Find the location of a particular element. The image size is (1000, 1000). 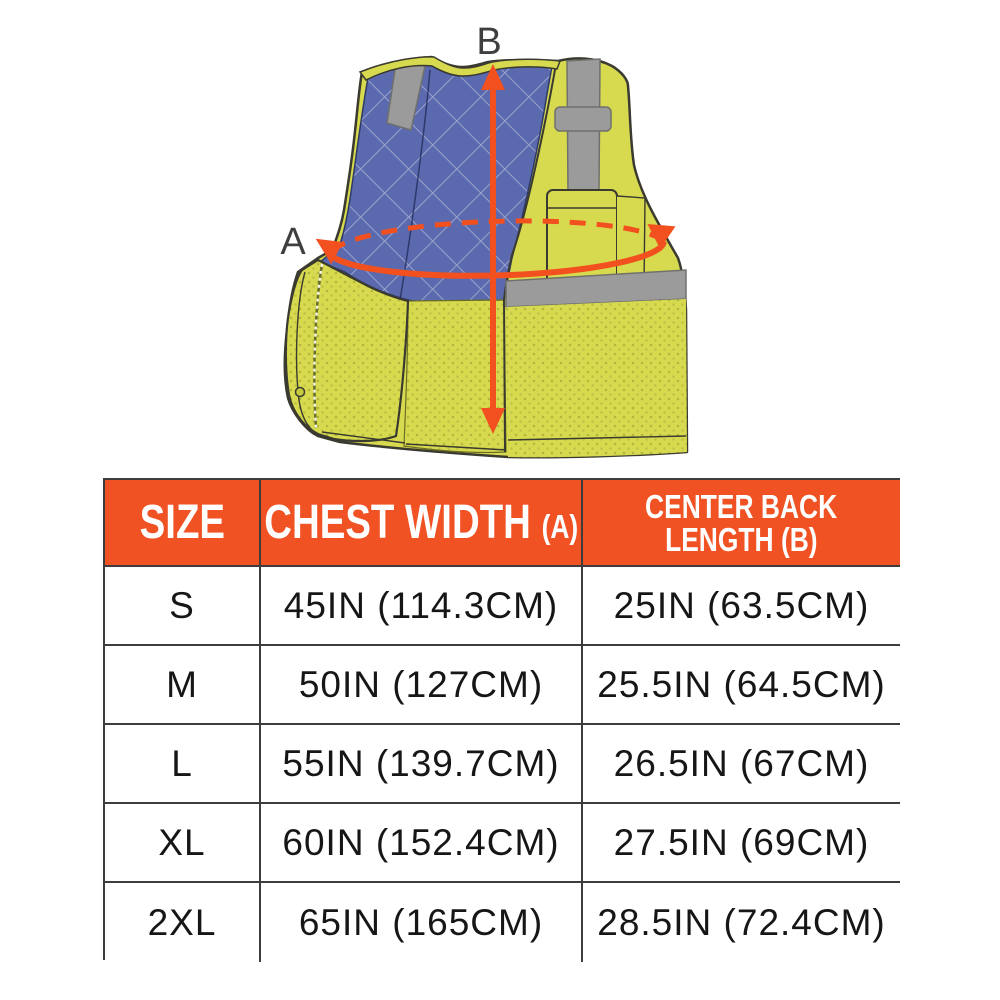

table-row-chest: 60IN (152.4CM) is located at coordinates (422, 843).